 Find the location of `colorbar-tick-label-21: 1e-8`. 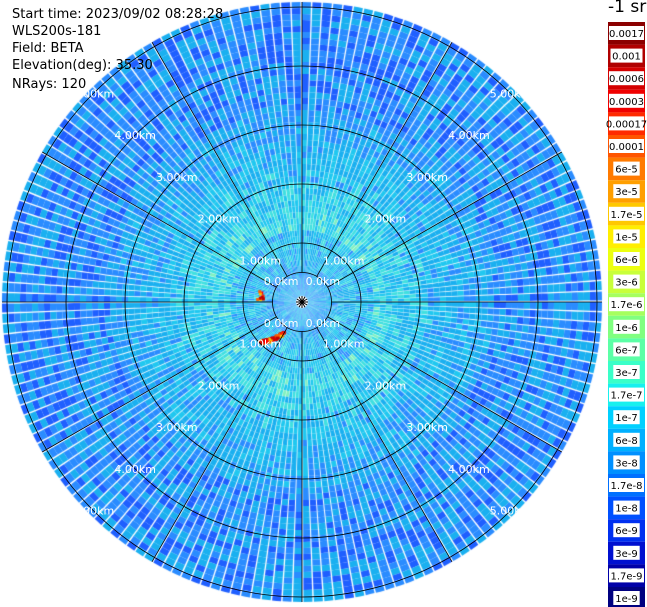

colorbar-tick-label-21: 1e-8 is located at coordinates (626, 509).